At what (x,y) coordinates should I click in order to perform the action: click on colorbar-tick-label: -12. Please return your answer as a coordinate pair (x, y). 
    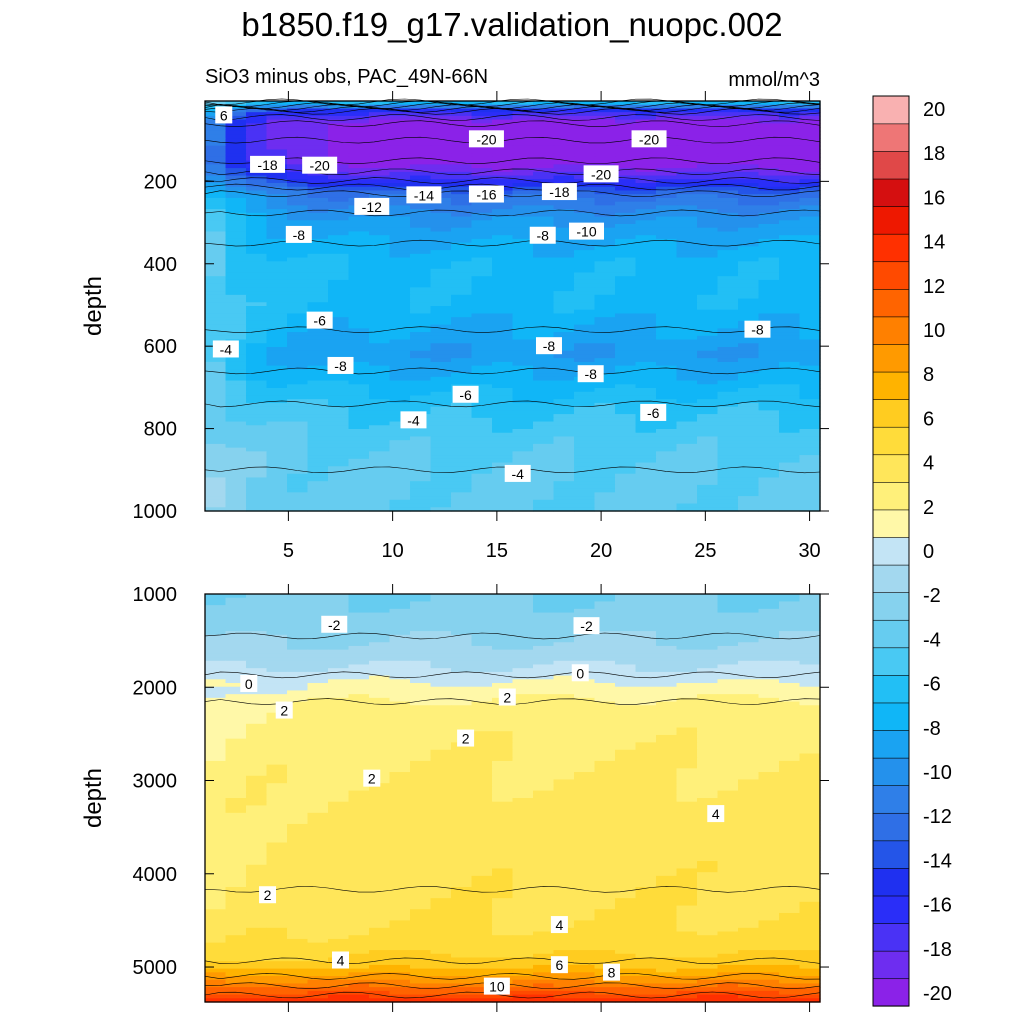
    Looking at the image, I should click on (937, 817).